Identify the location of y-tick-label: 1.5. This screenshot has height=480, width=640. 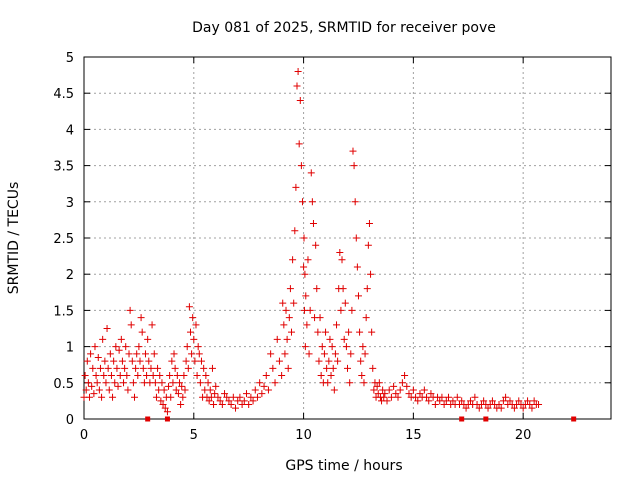
(63, 311).